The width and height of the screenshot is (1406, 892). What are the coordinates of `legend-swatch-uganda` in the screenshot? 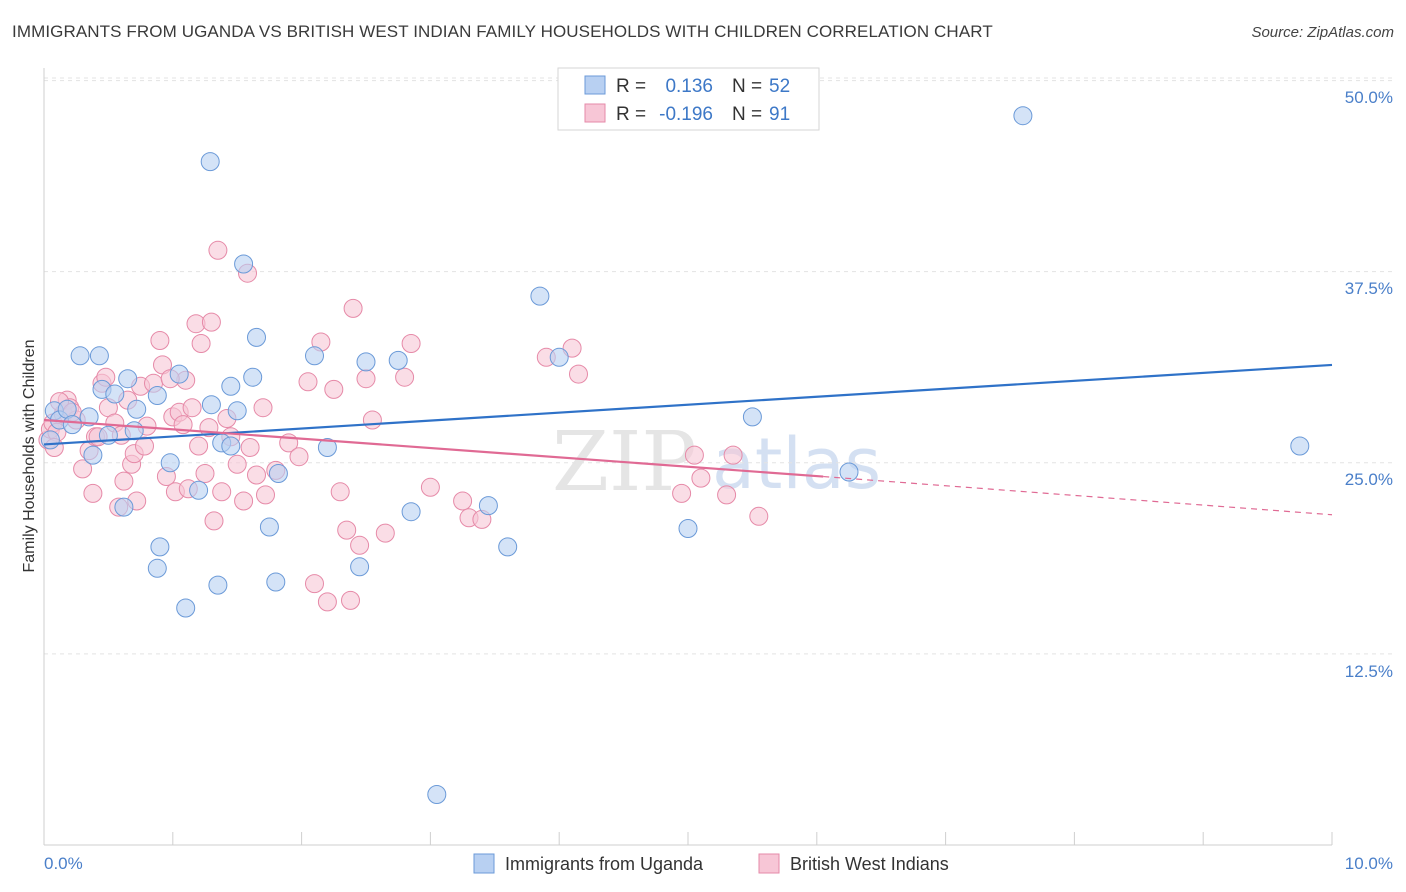 It's located at (484, 863).